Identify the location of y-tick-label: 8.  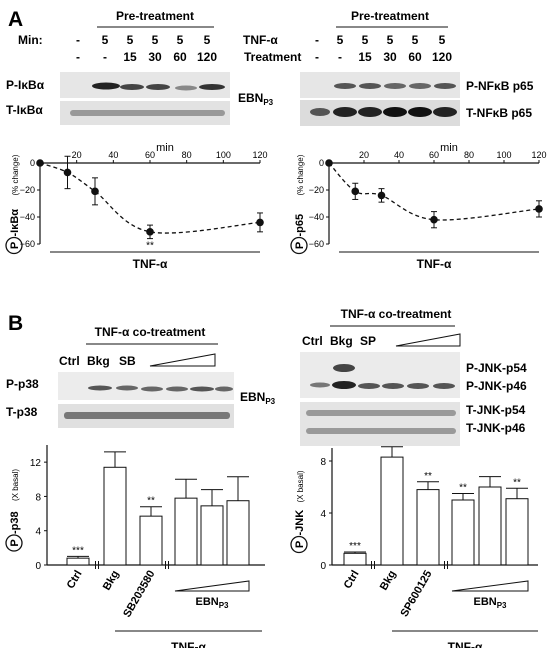
(323, 462).